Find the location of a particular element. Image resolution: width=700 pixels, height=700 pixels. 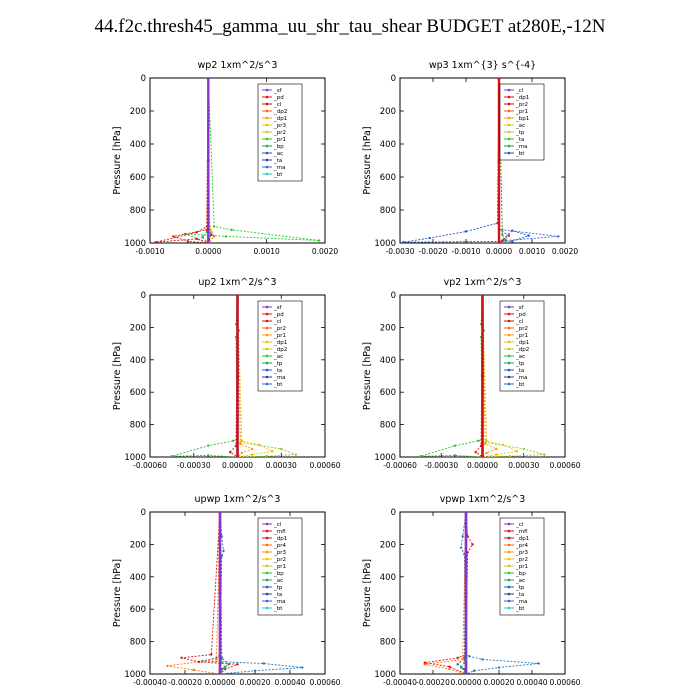

legend-label: _pd is located at coordinates (520, 315).